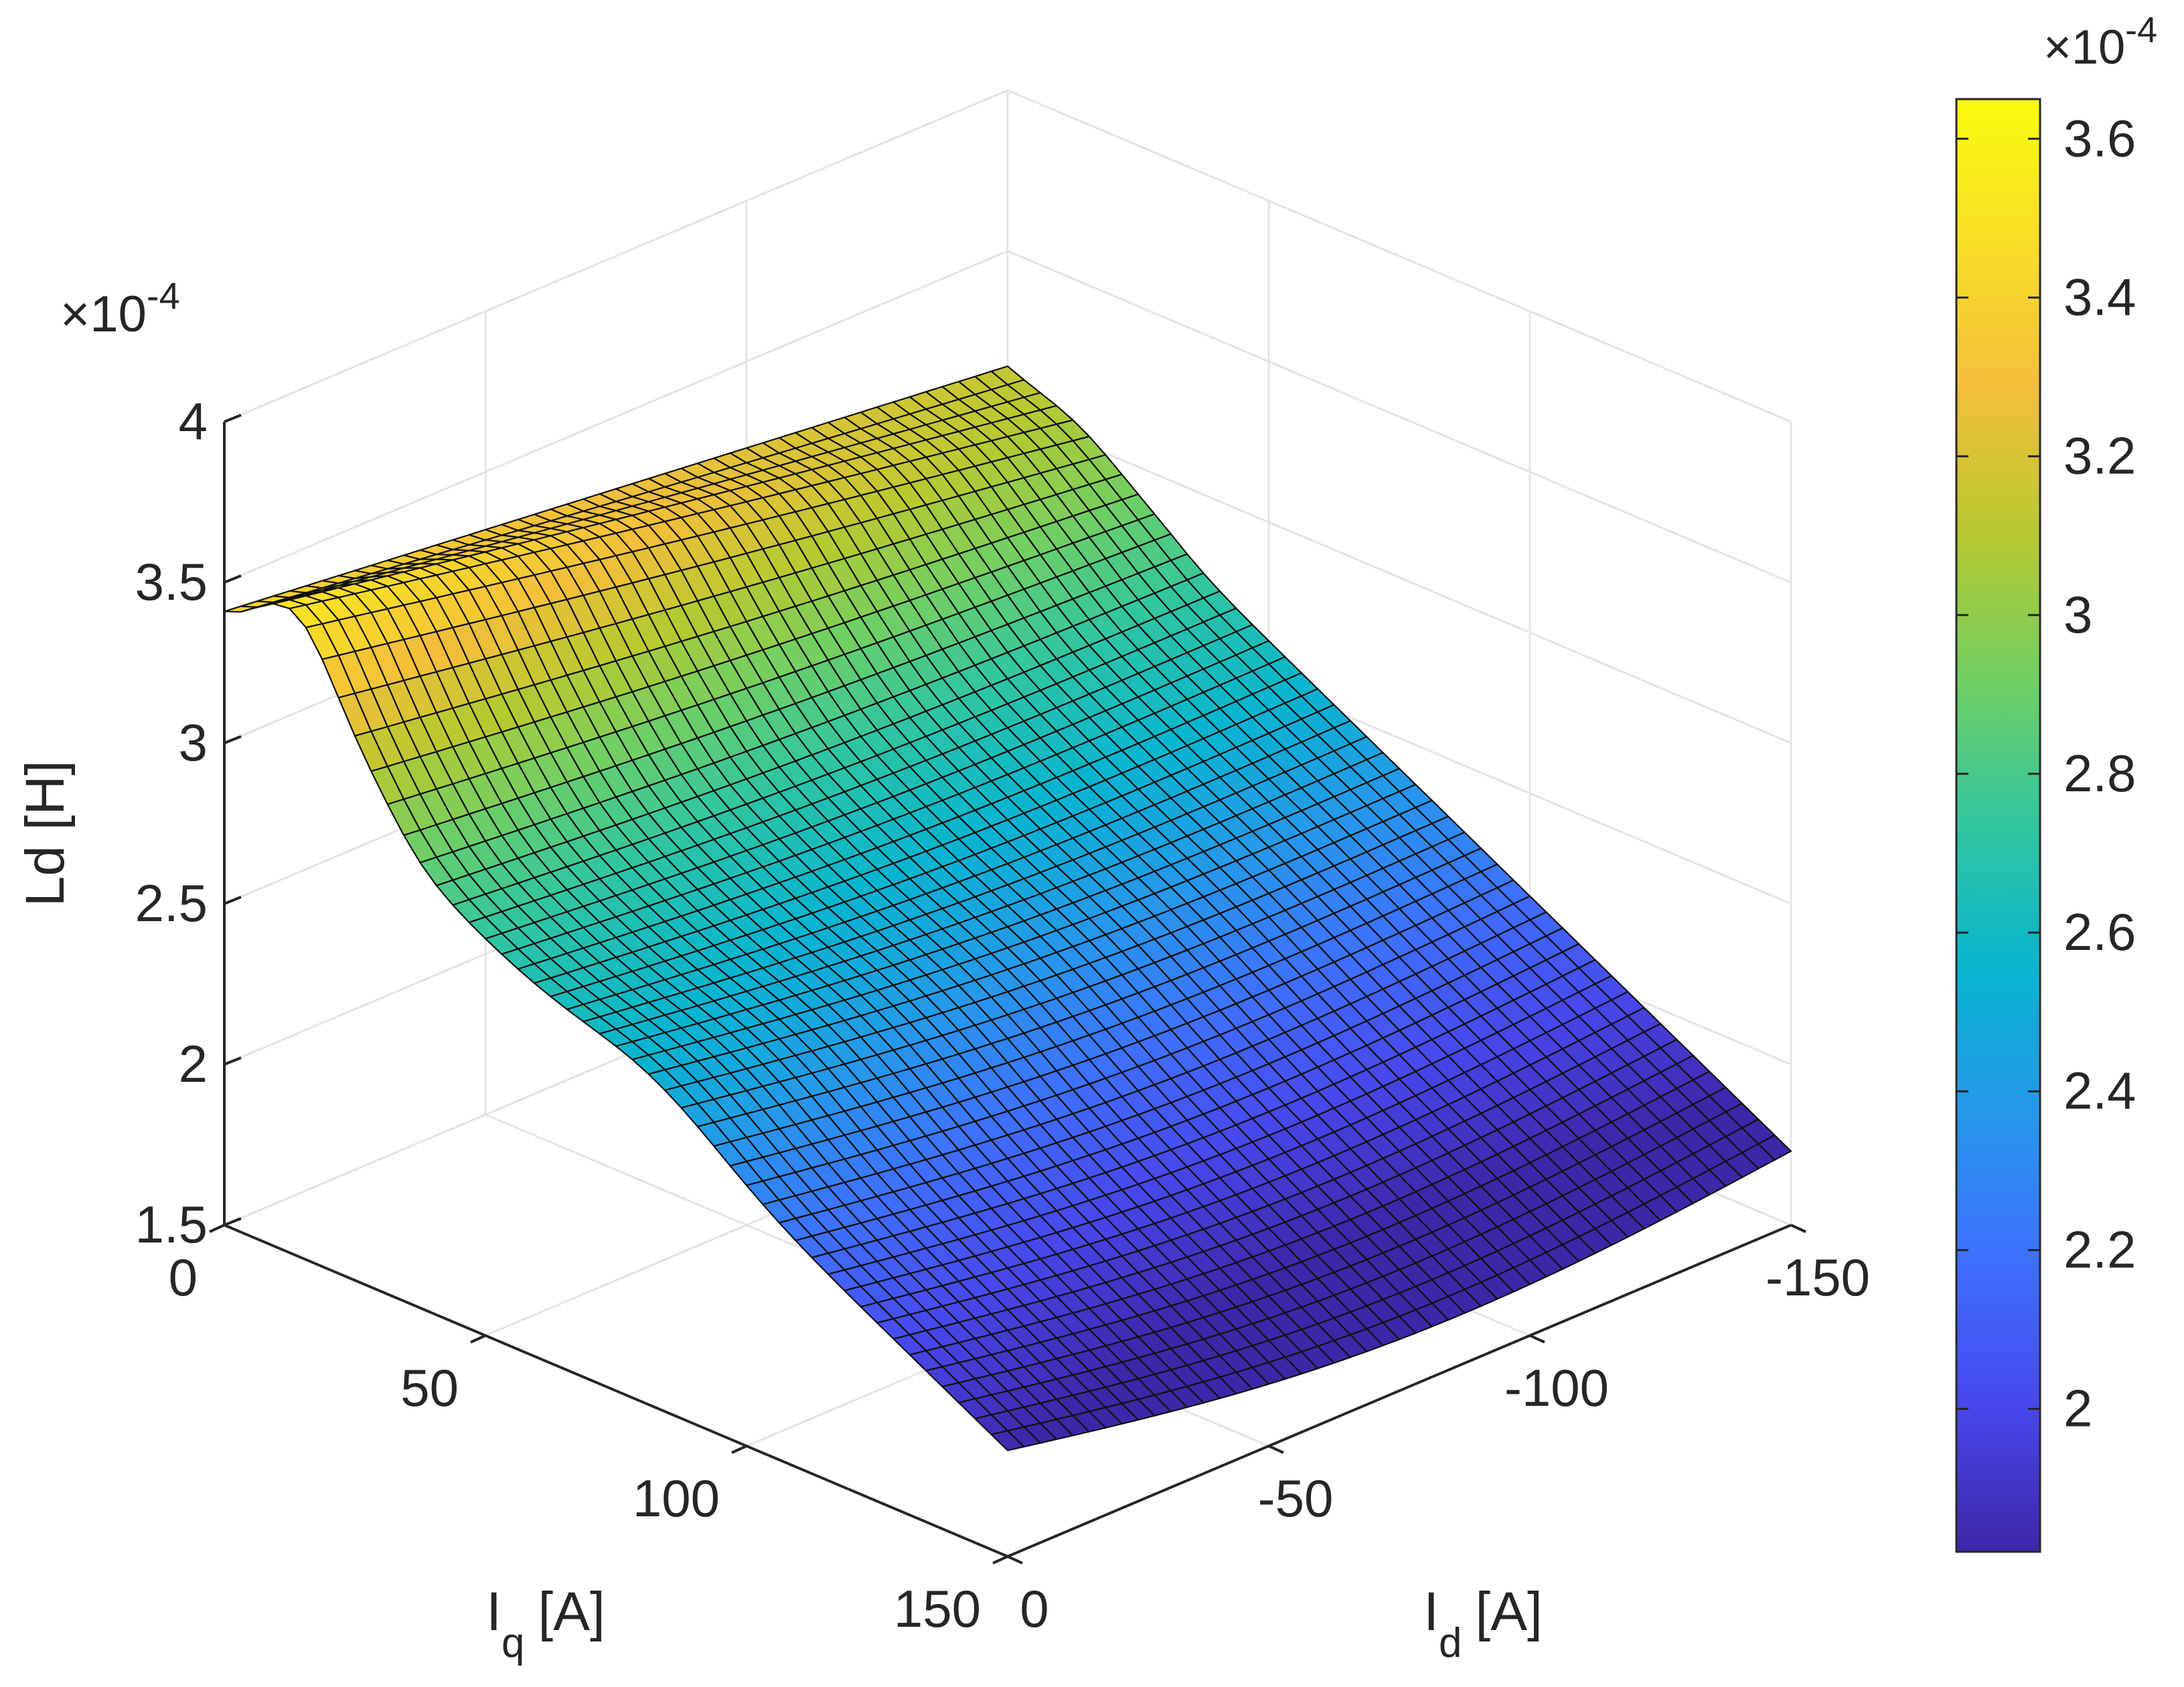  What do you see at coordinates (2099, 1090) in the screenshot?
I see `colorbar-tick-label: 2.4` at bounding box center [2099, 1090].